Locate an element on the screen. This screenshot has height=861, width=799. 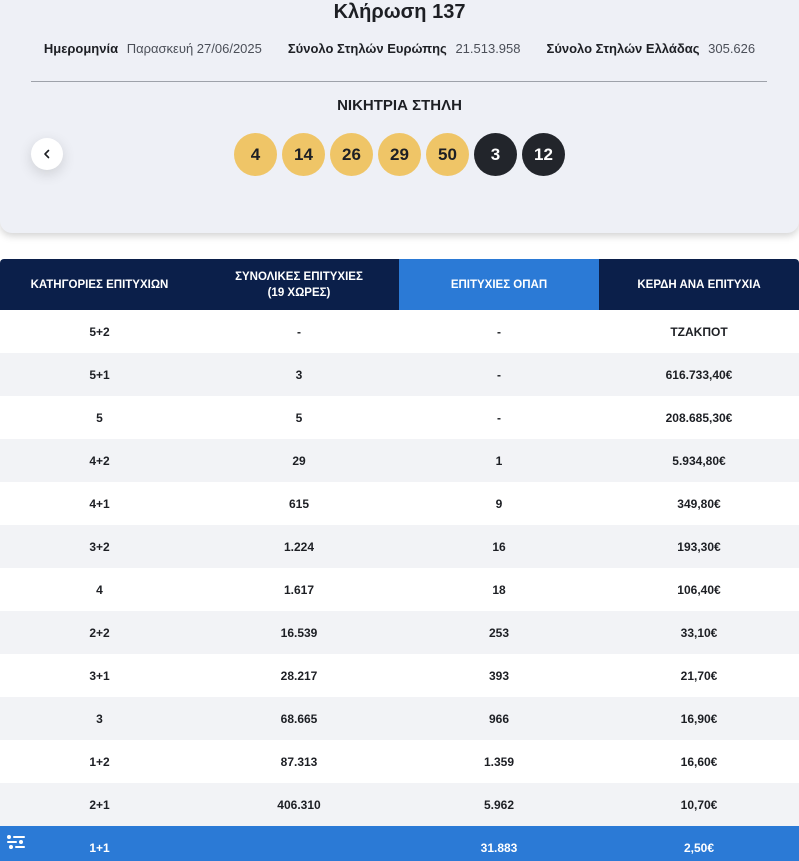
cell-prize: 16,60€ is located at coordinates (699, 761).